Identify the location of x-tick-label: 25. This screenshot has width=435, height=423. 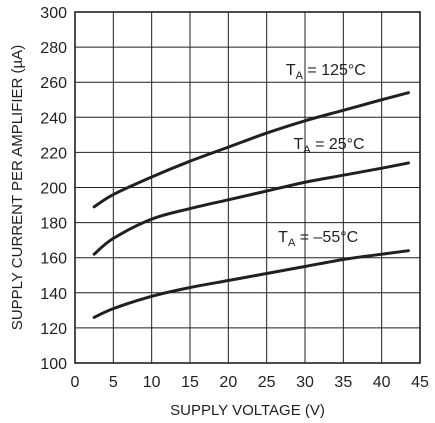
(267, 382).